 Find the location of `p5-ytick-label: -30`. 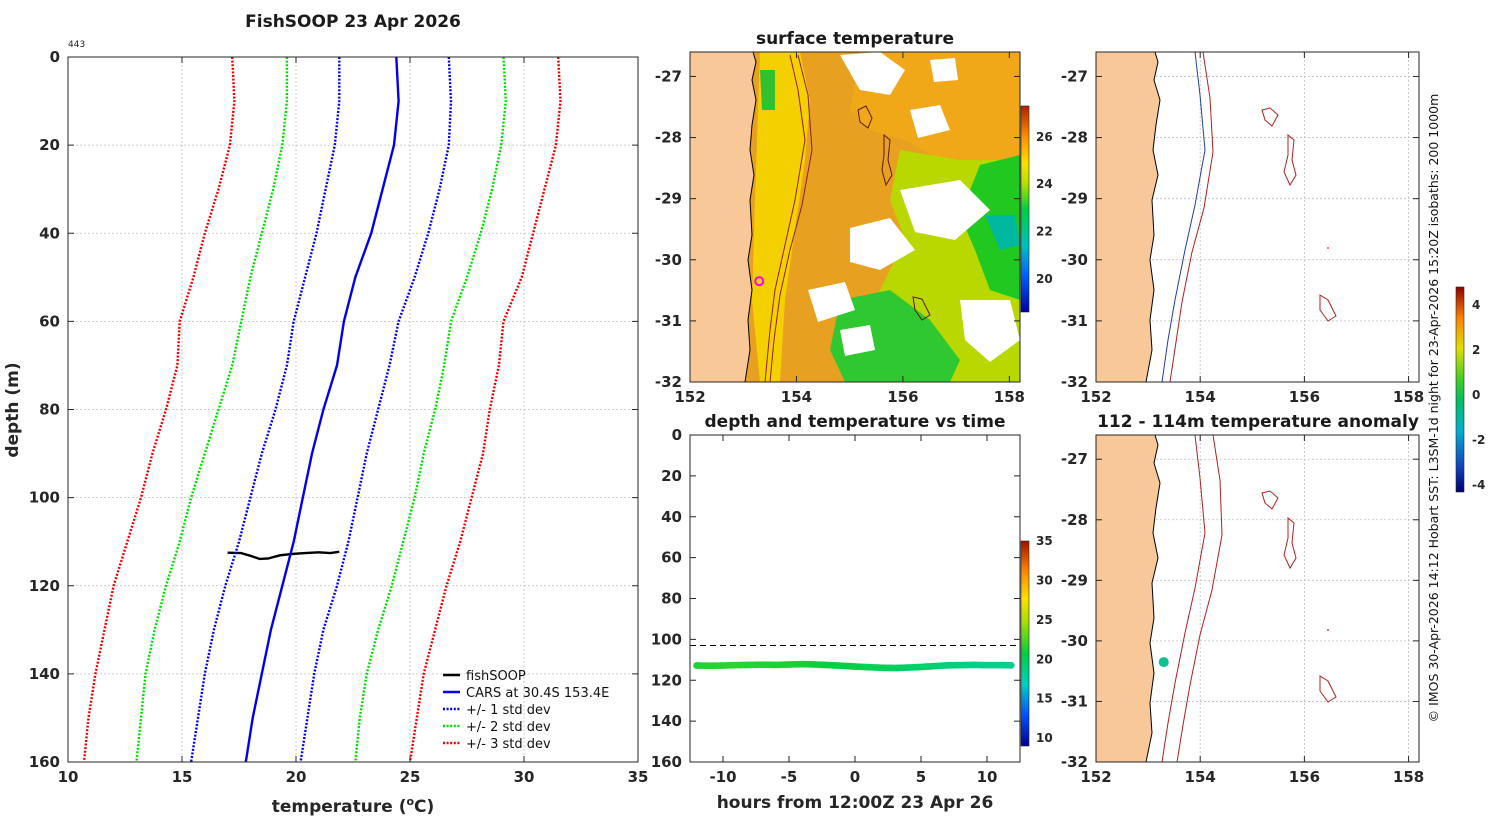

p5-ytick-label: -30 is located at coordinates (1074, 641).